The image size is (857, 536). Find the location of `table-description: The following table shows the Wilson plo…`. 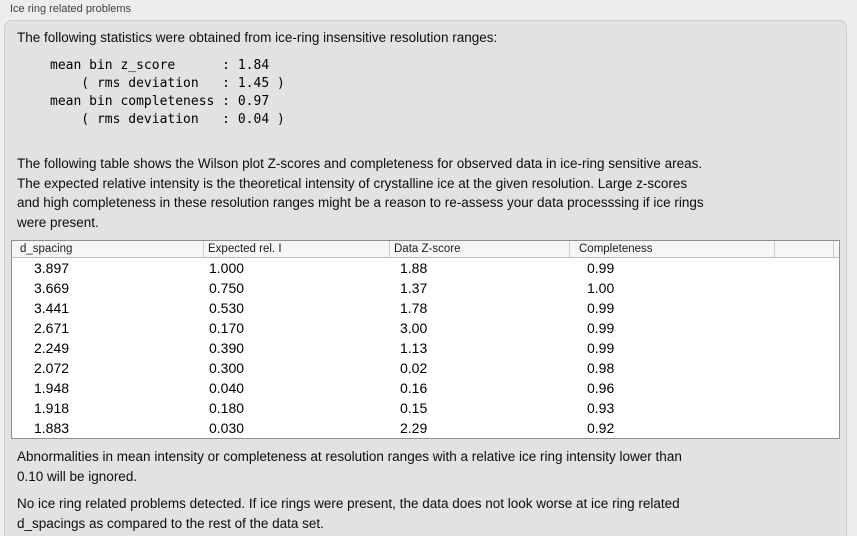

table-description: The following table shows the Wilson plo… is located at coordinates (360, 193).